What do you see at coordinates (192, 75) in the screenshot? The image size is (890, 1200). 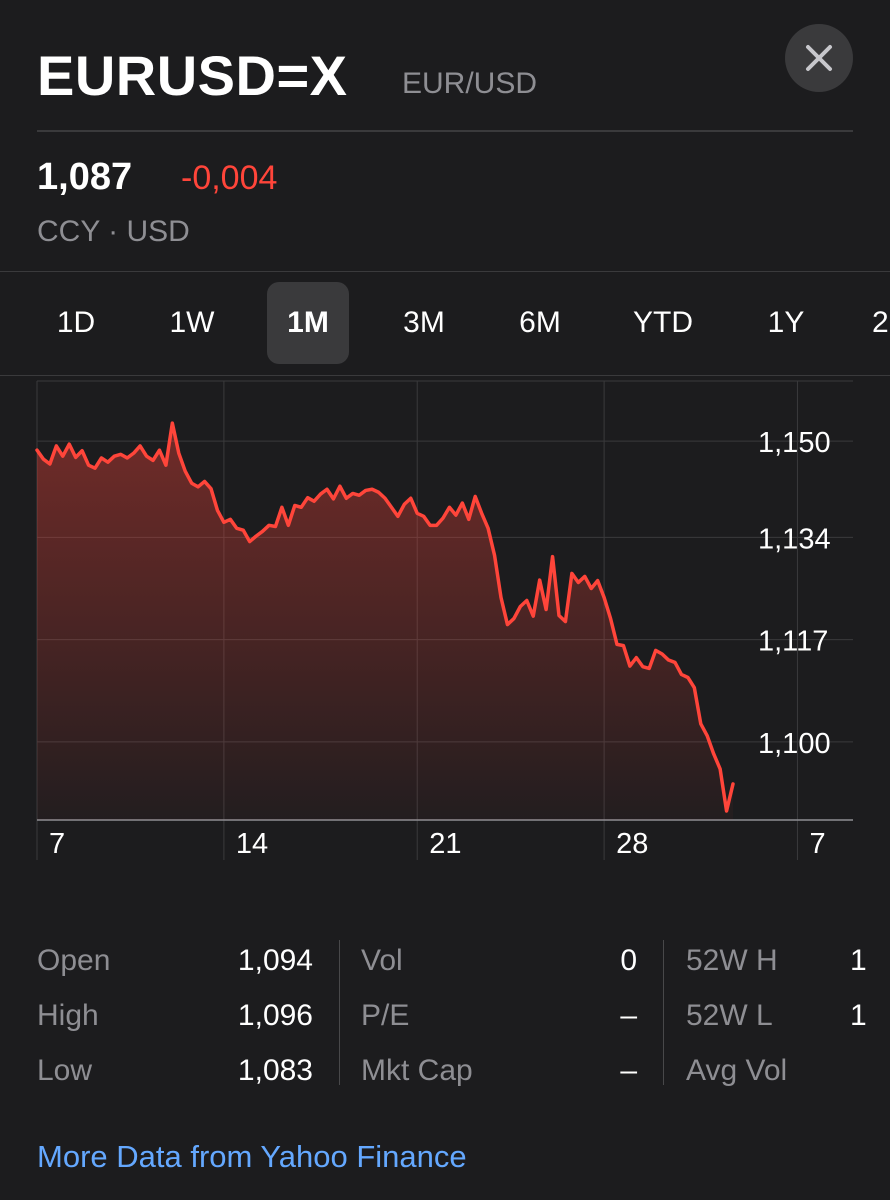 I see `ticker-symbol: EURUSD=X` at bounding box center [192, 75].